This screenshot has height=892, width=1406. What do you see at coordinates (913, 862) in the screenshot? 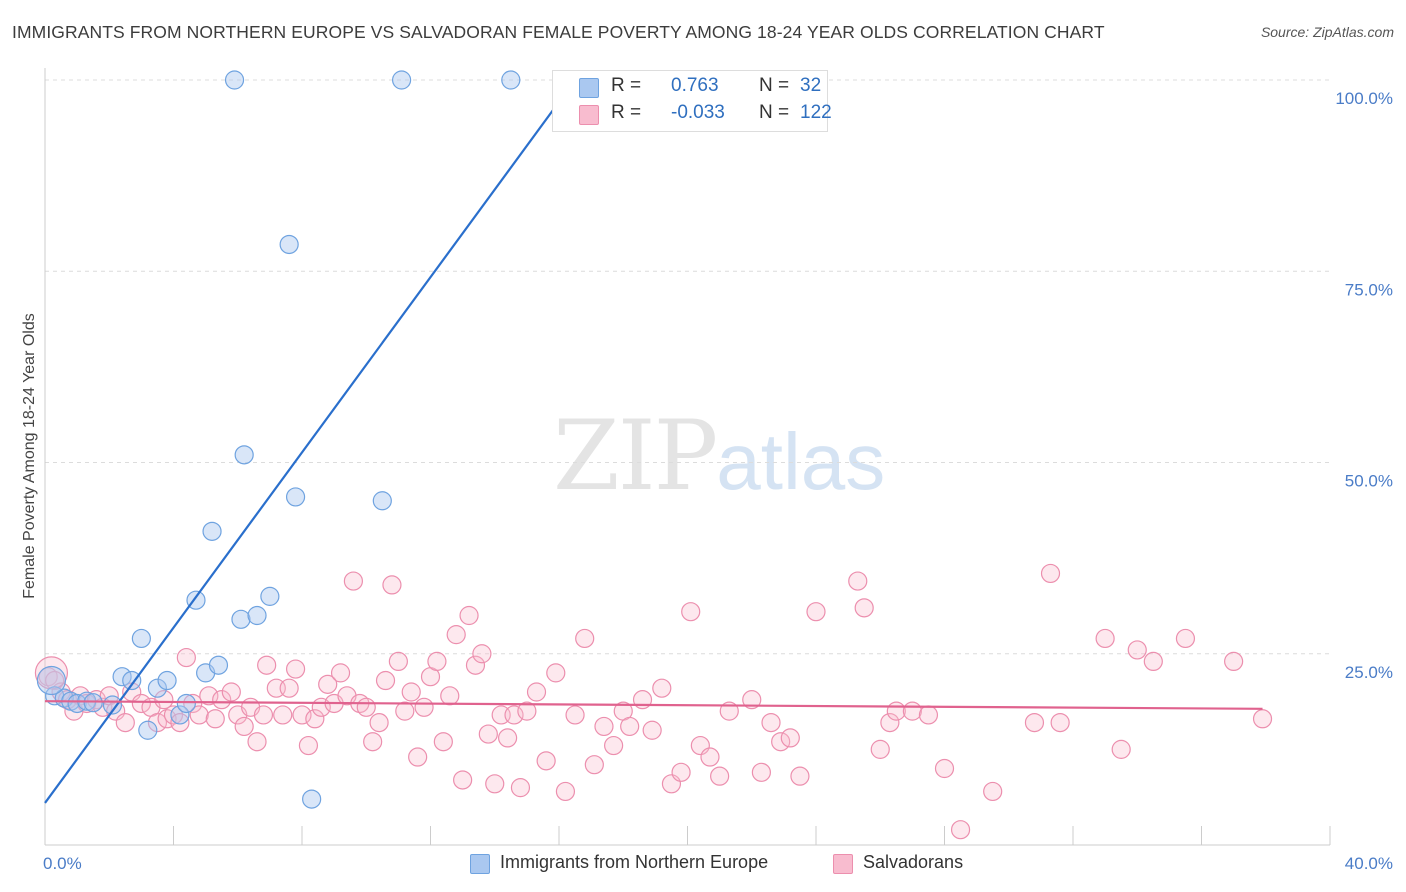
I see `legend-label: Salvadorans` at bounding box center [913, 862].